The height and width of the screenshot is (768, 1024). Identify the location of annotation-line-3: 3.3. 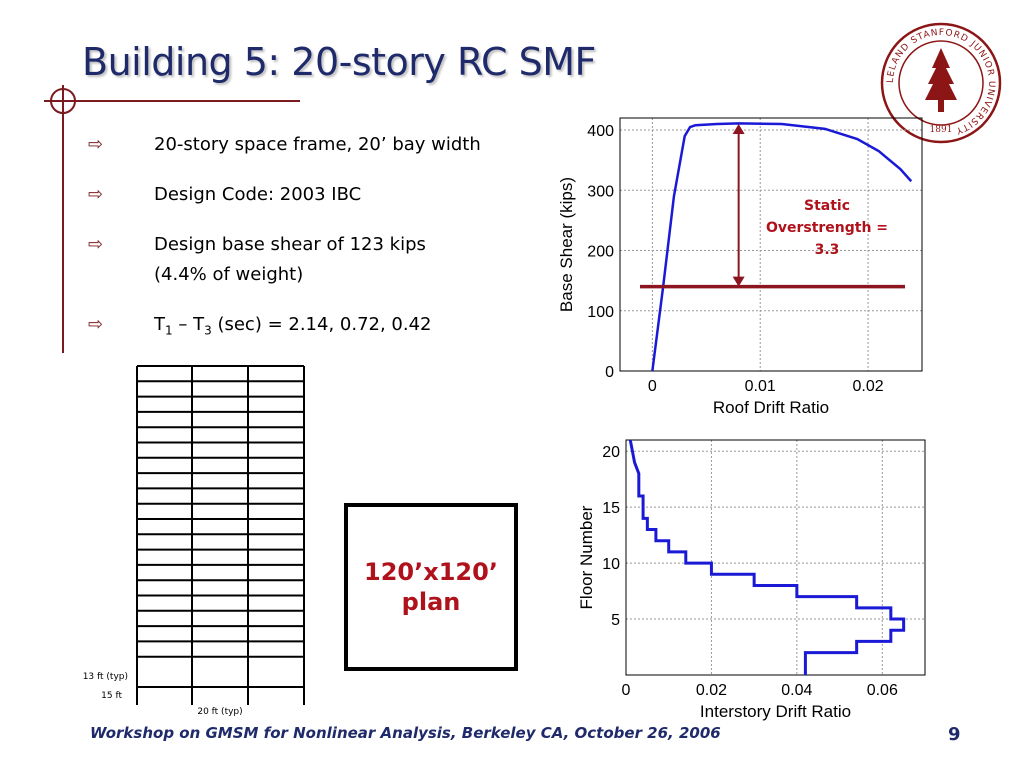
(827, 250).